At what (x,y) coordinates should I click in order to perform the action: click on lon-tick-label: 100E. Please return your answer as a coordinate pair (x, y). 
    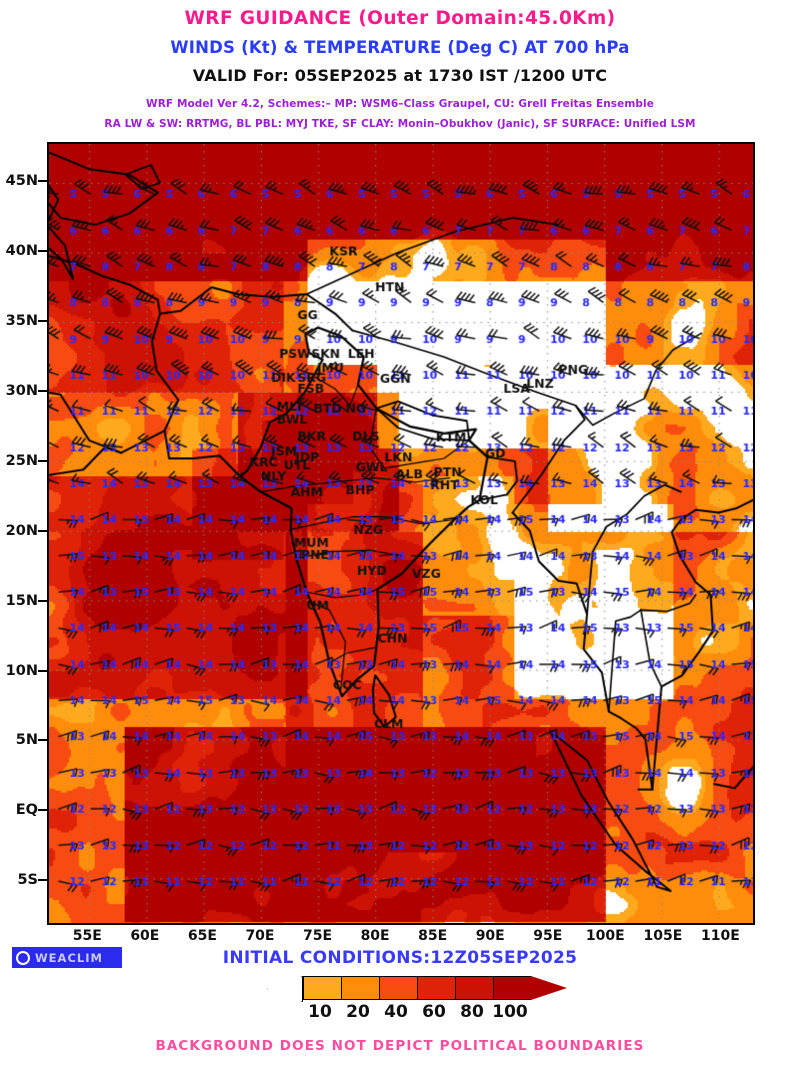
    Looking at the image, I should click on (605, 936).